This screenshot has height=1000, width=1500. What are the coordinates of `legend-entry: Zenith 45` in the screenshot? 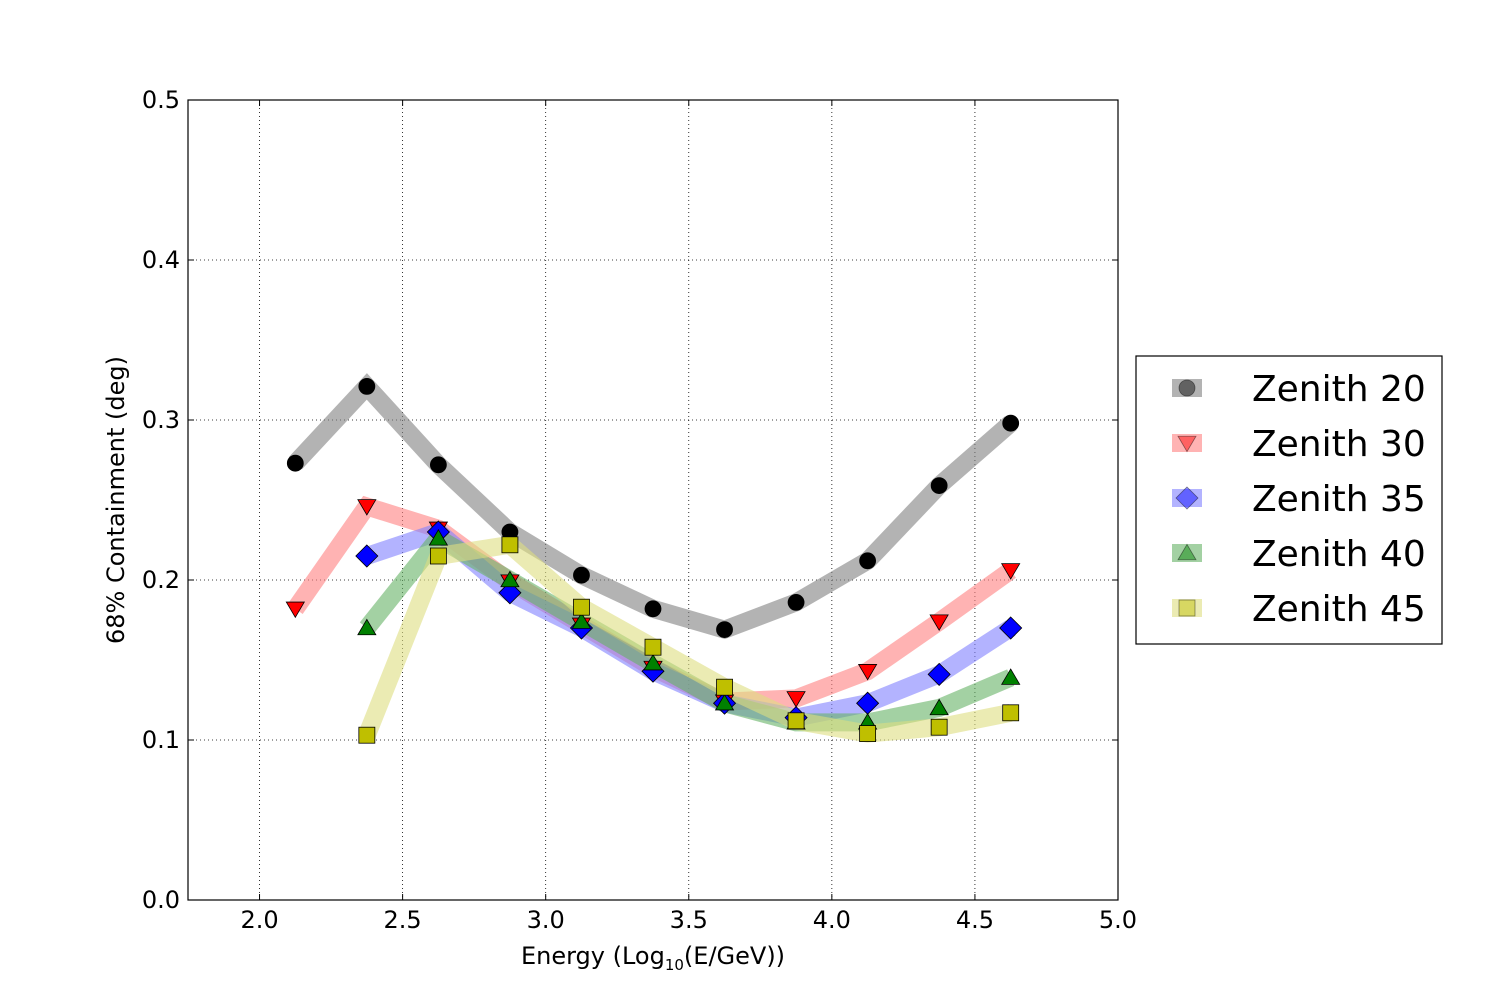 It's located at (1299, 609).